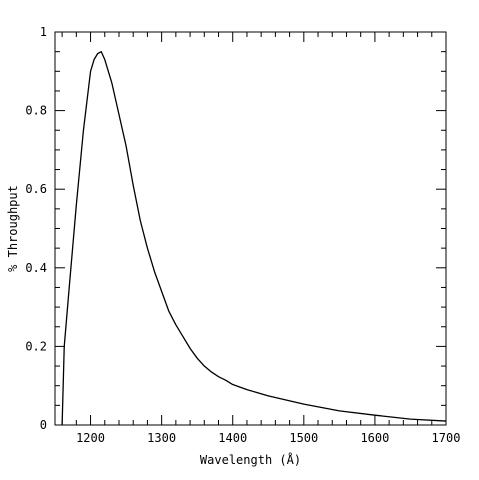  Describe the element at coordinates (36, 346) in the screenshot. I see `y-tick-label: 0.2` at that location.